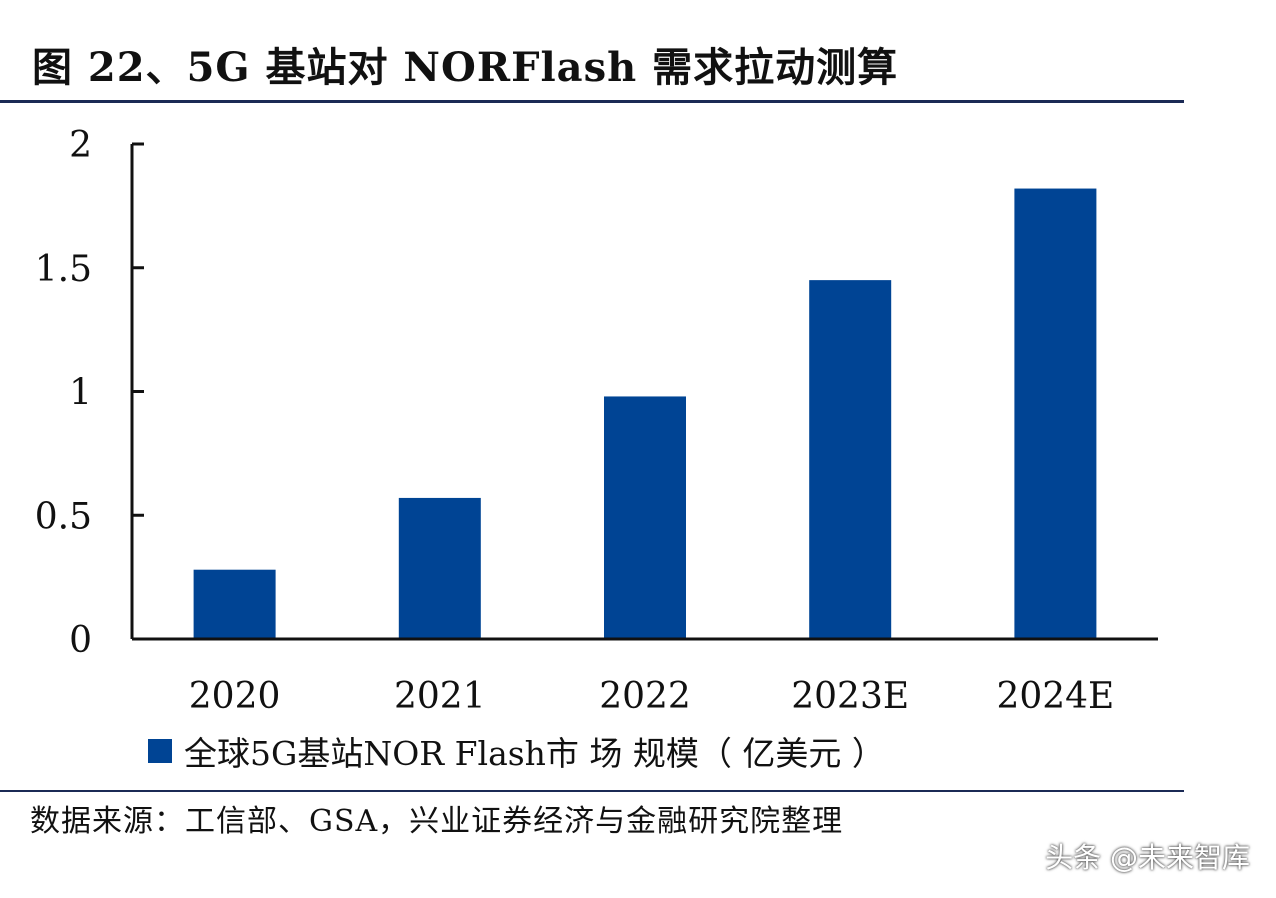 This screenshot has height=898, width=1276. I want to click on legend: 全球5G基站NOR Flash市 场 规模（ 亿美元 ）, so click(516, 751).